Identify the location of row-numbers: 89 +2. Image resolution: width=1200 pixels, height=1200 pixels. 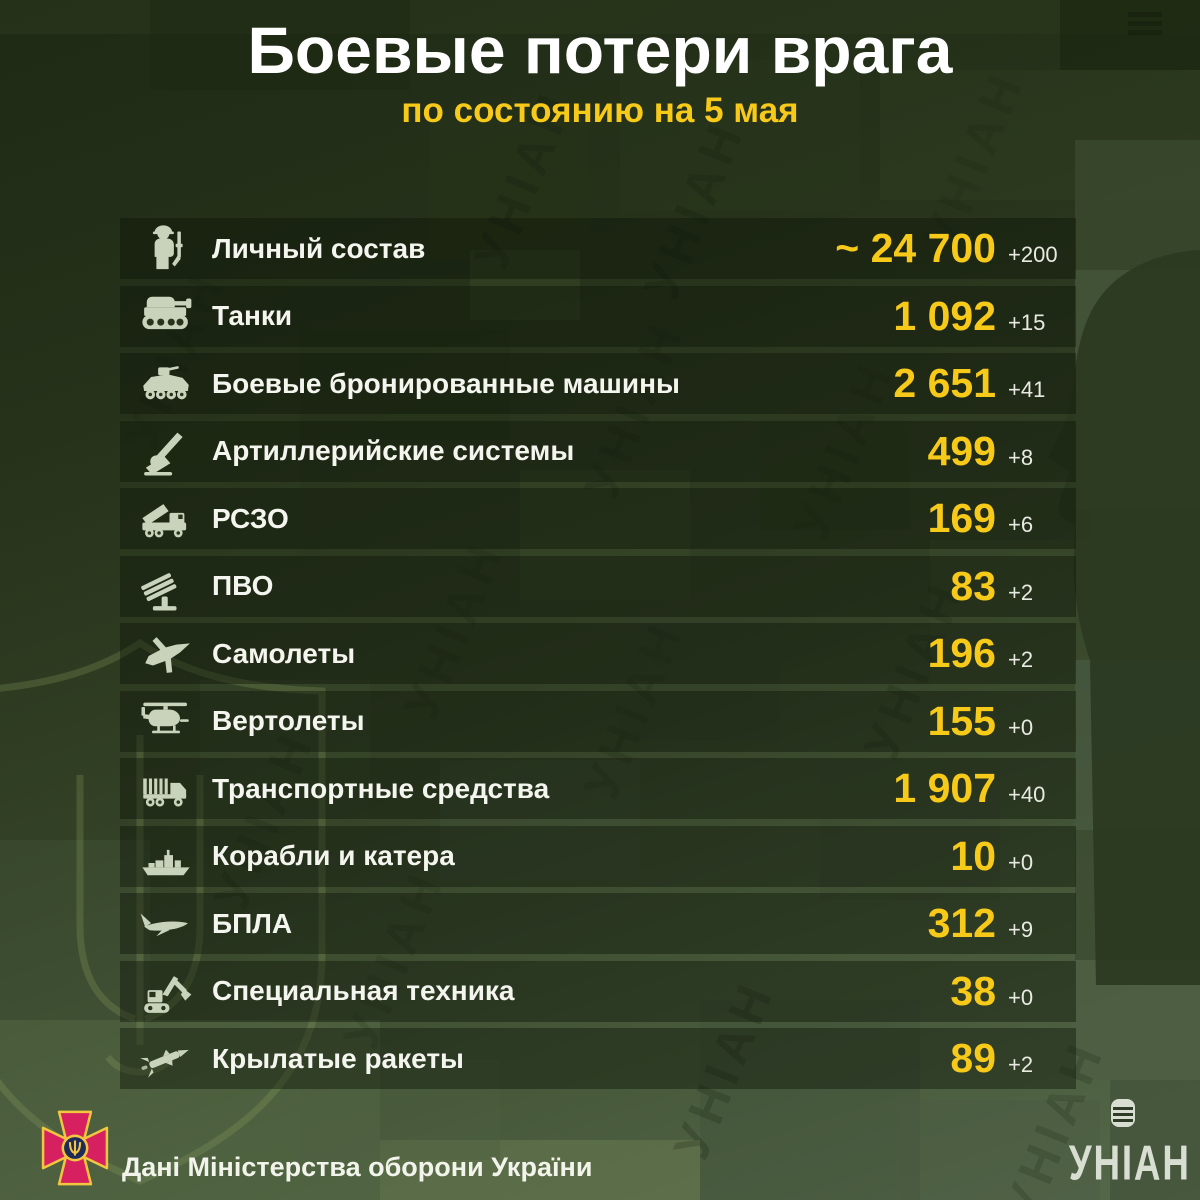
(1013, 1058).